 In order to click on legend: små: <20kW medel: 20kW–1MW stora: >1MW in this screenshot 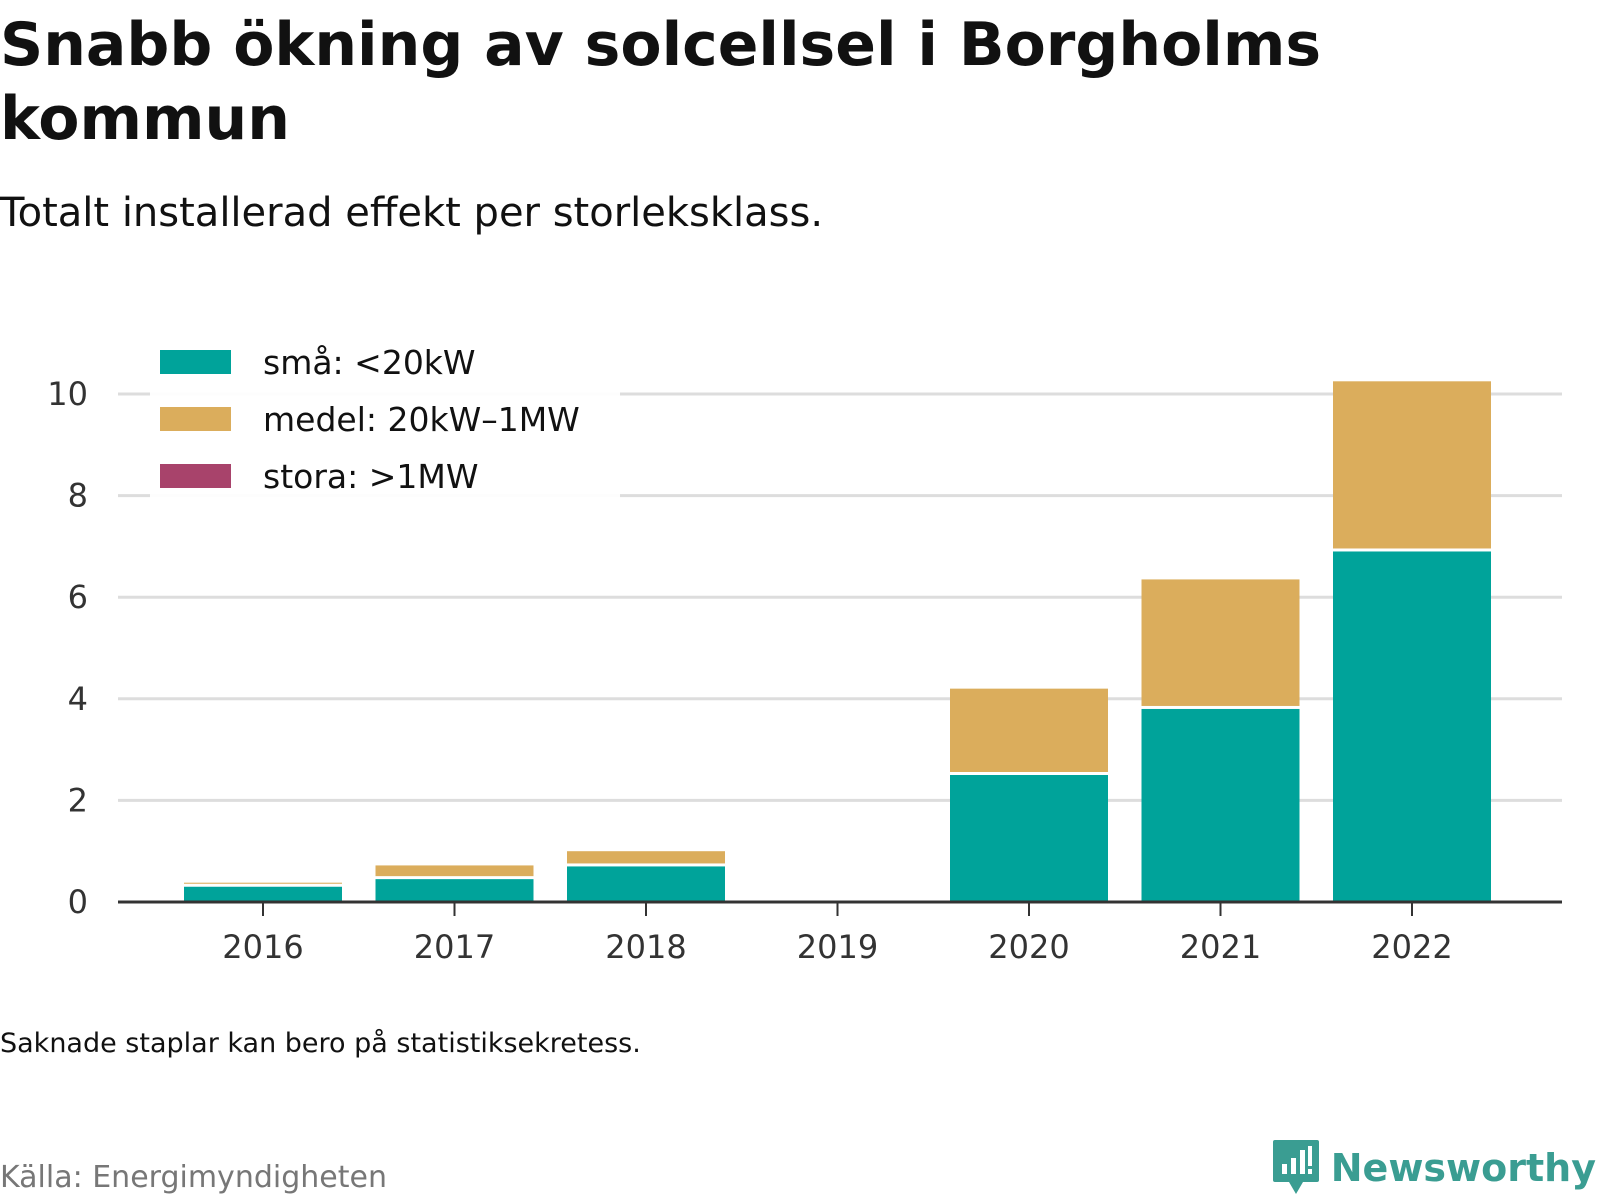, I will do `click(385, 417)`.